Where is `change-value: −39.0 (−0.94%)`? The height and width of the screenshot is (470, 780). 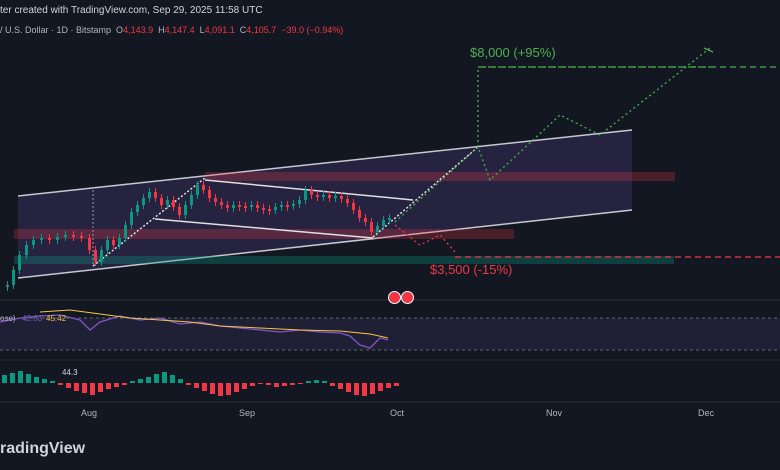
change-value: −39.0 (−0.94%) is located at coordinates (312, 30).